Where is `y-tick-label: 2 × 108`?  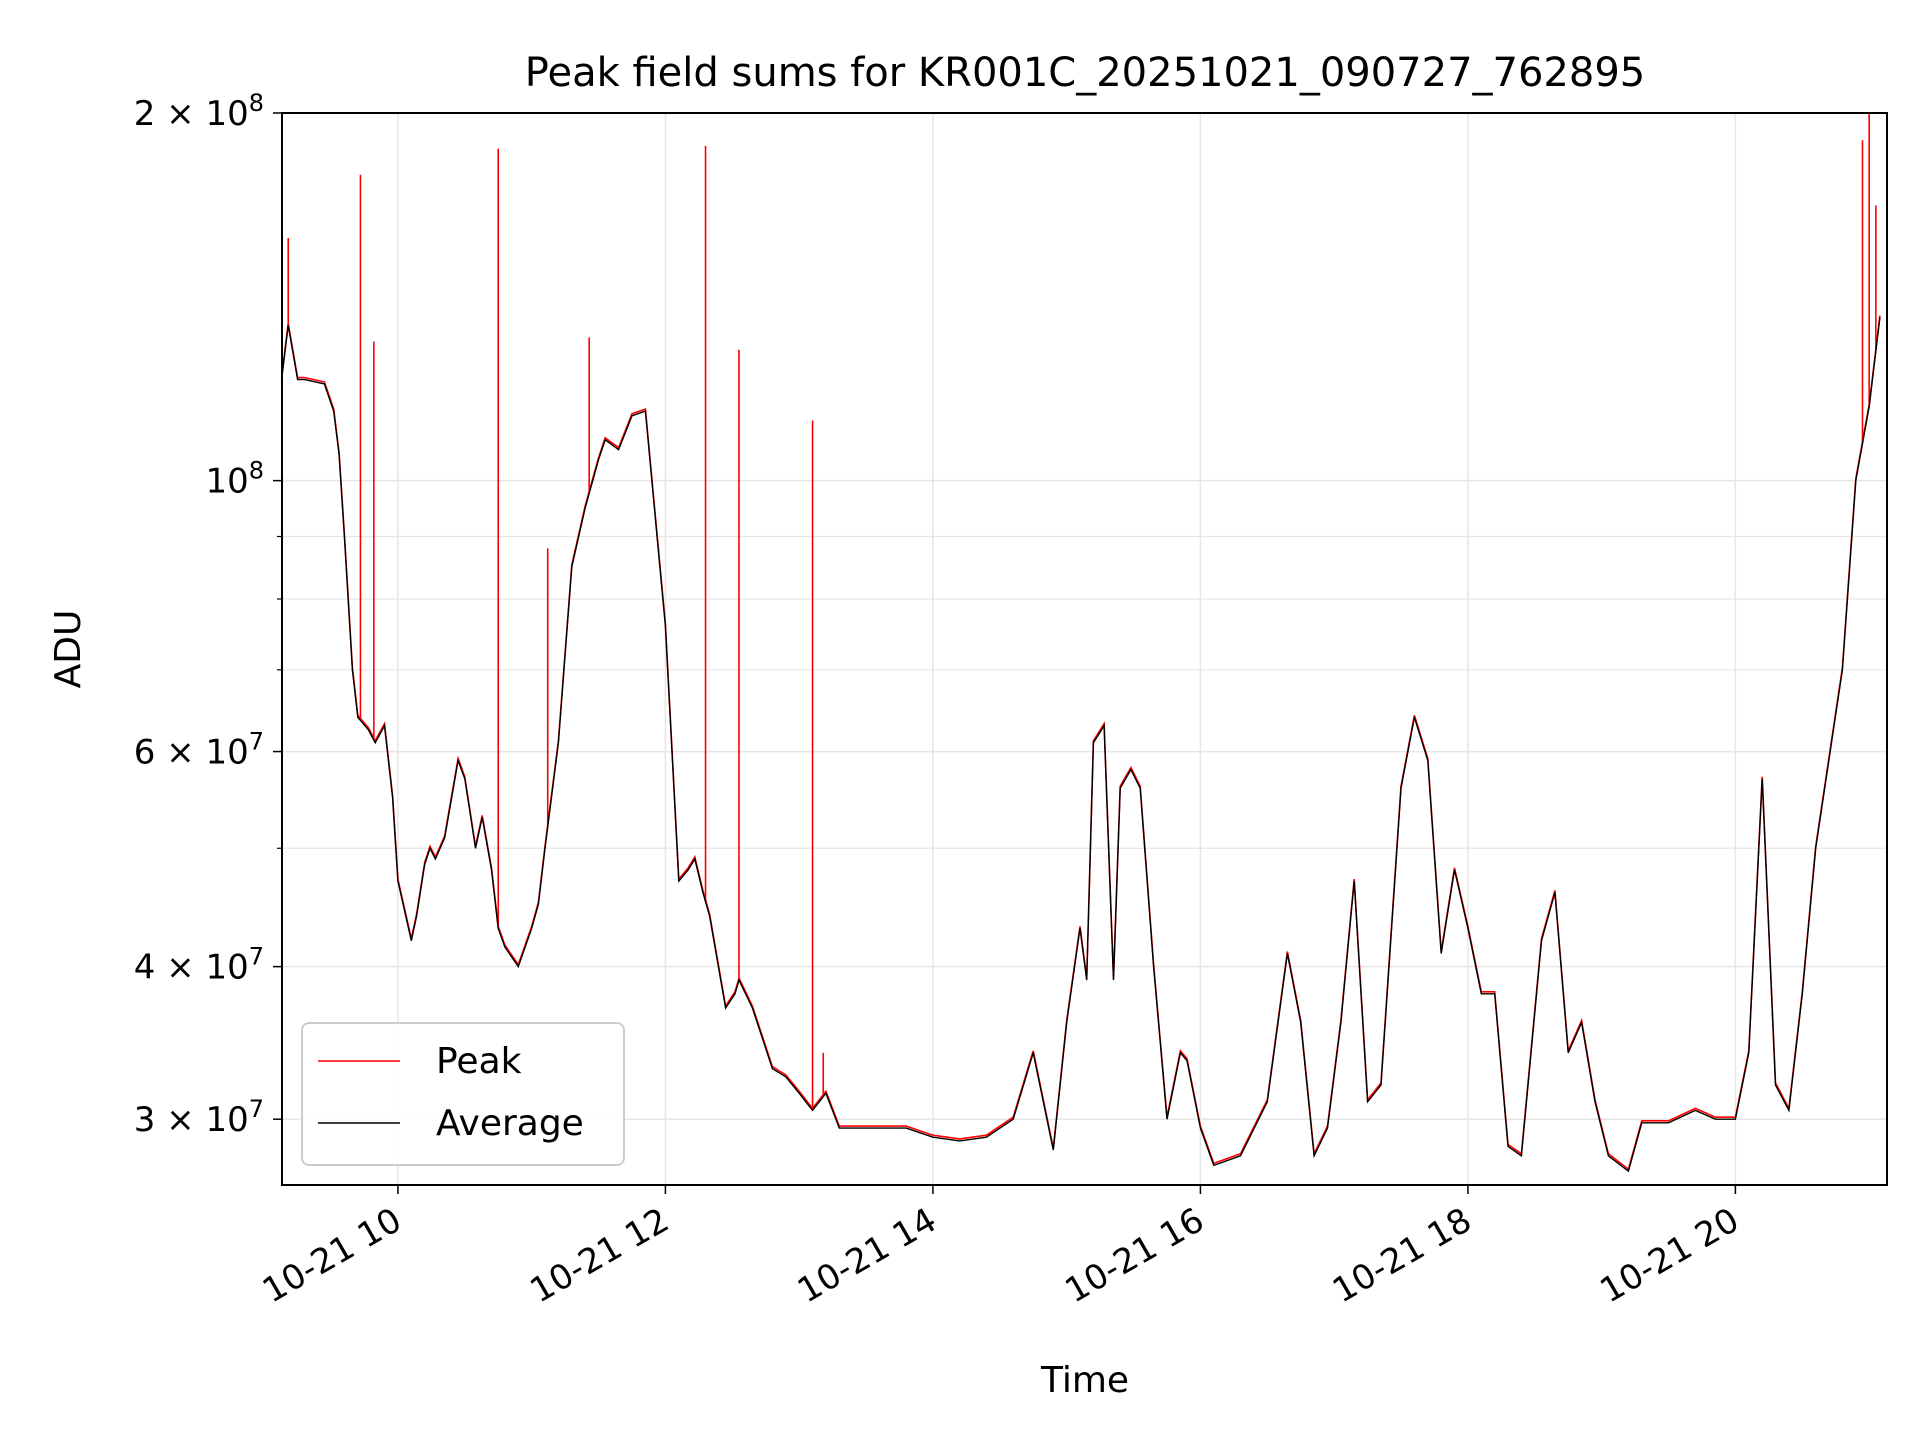
y-tick-label: 2 × 108 is located at coordinates (199, 111).